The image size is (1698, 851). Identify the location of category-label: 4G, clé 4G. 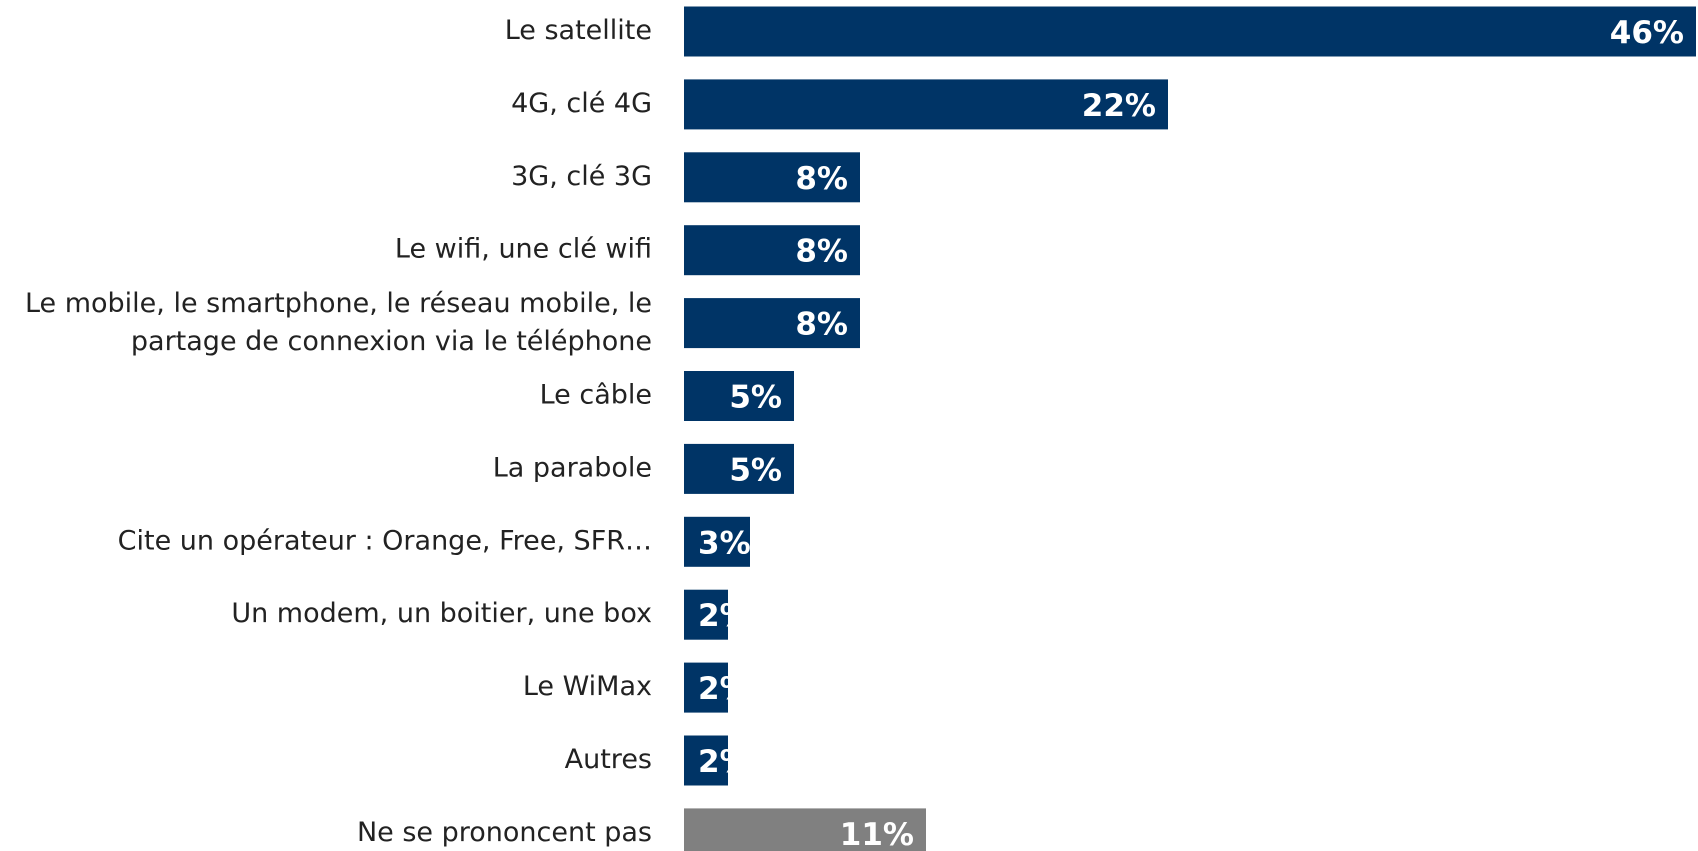
(581, 103).